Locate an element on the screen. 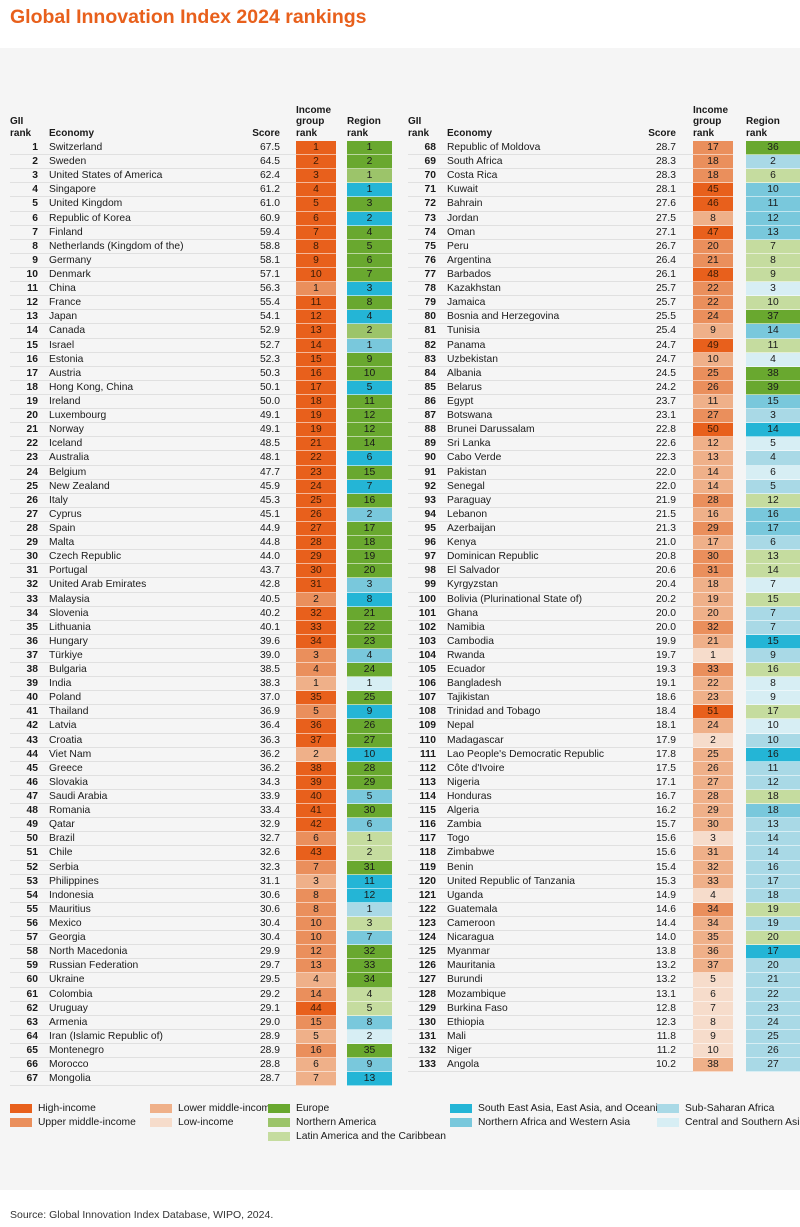  rank-cell: 106 is located at coordinates (427, 684).